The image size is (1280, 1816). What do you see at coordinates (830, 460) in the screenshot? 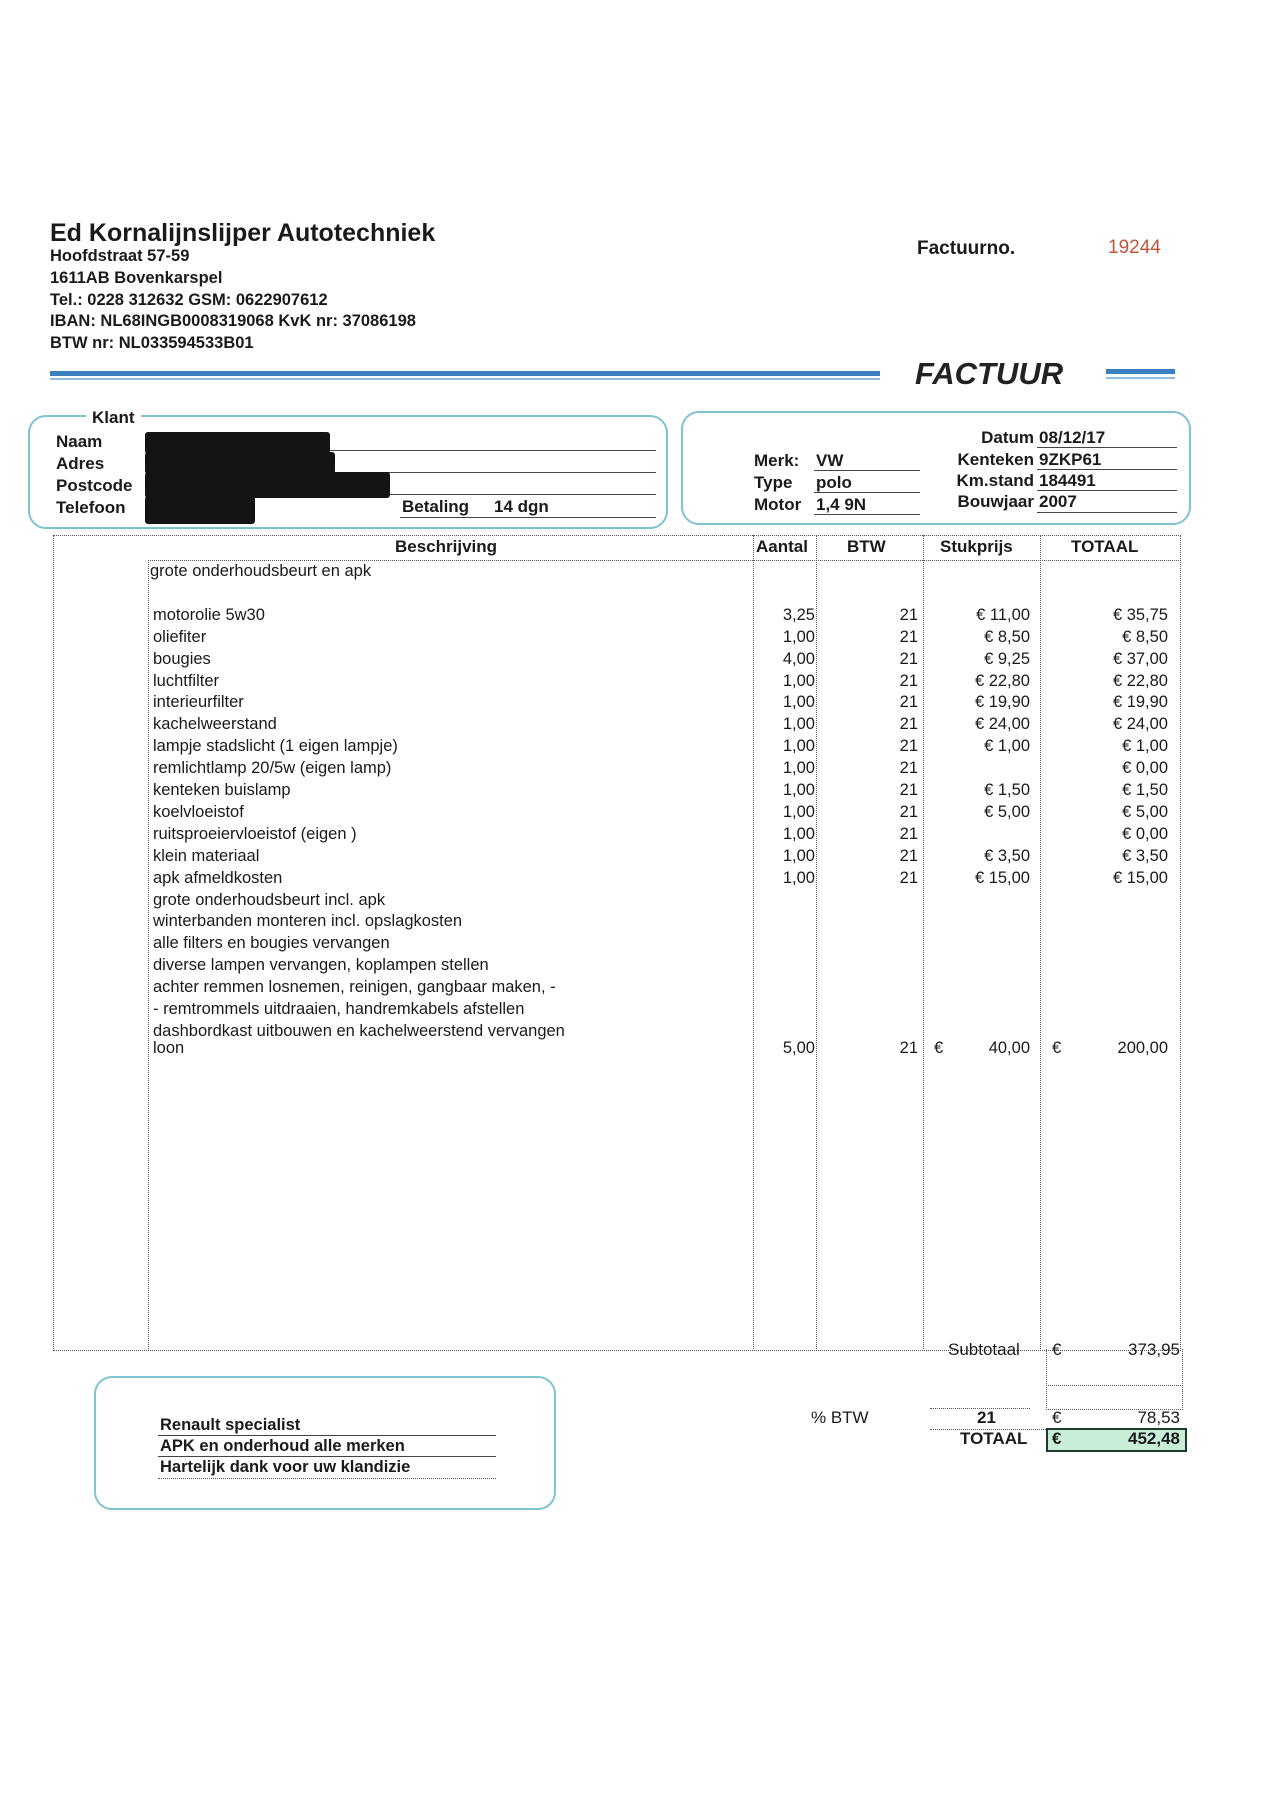
I see `merk-value: VW` at bounding box center [830, 460].